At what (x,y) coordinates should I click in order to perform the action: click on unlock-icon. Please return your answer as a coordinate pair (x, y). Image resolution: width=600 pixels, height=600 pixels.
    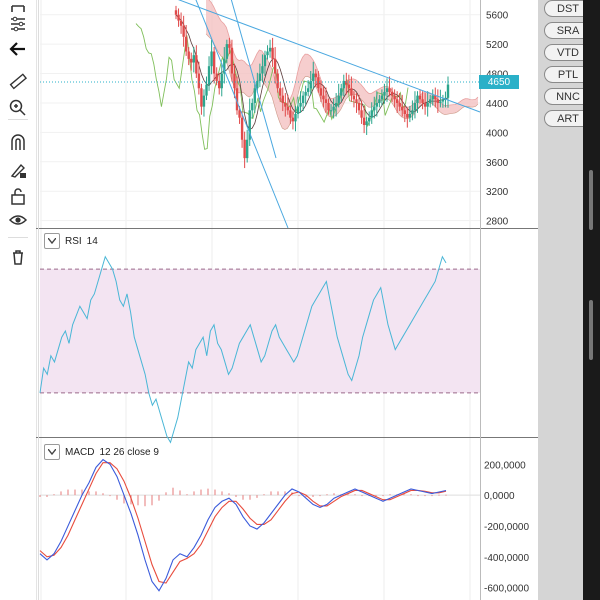
    Looking at the image, I should click on (18, 196).